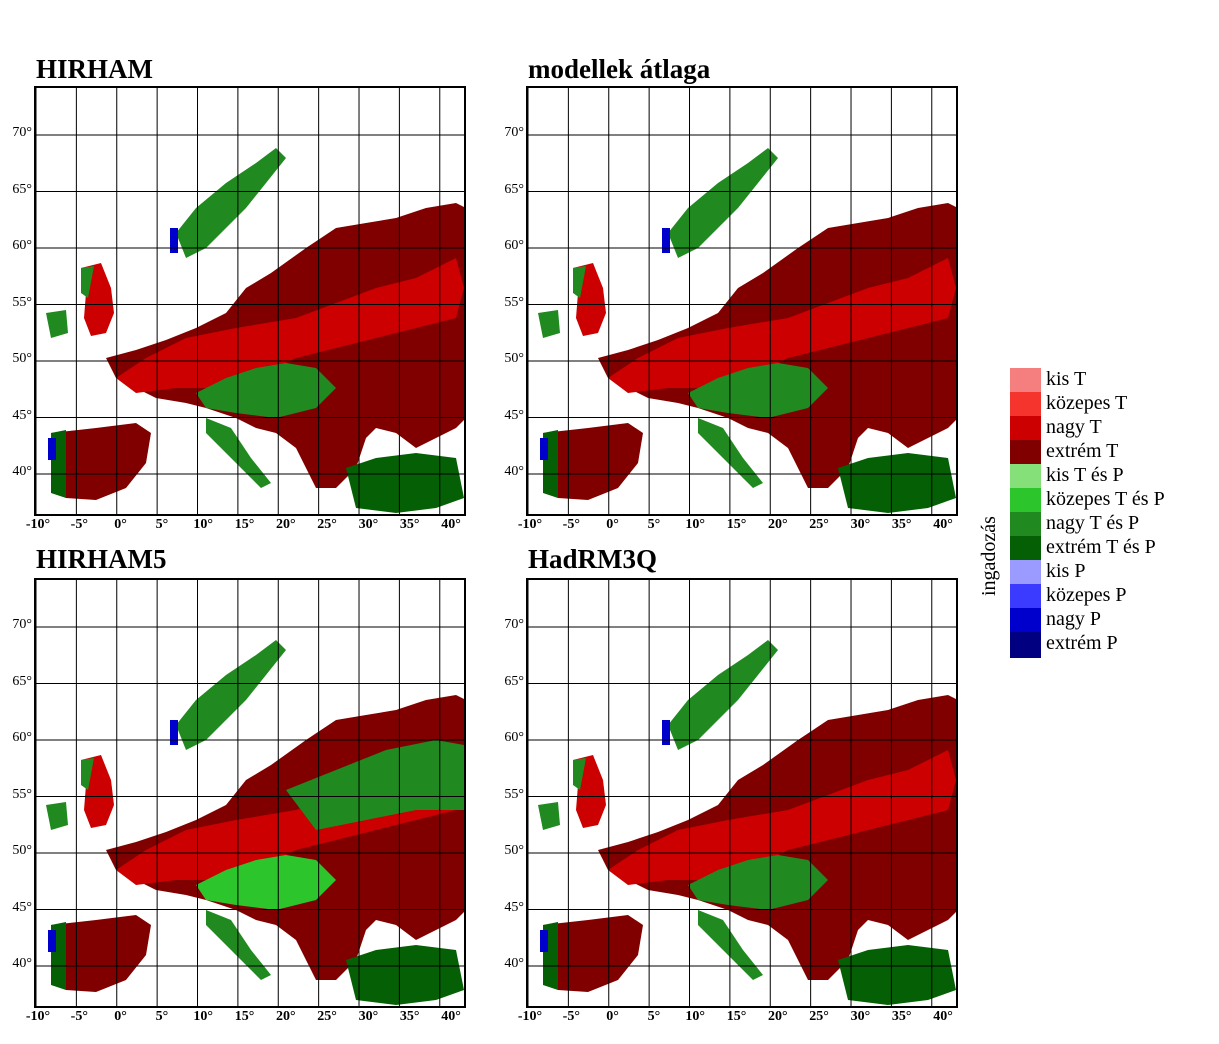 This screenshot has width=1219, height=1044. Describe the element at coordinates (1101, 547) in the screenshot. I see `legend-label: extrém T és P` at that location.